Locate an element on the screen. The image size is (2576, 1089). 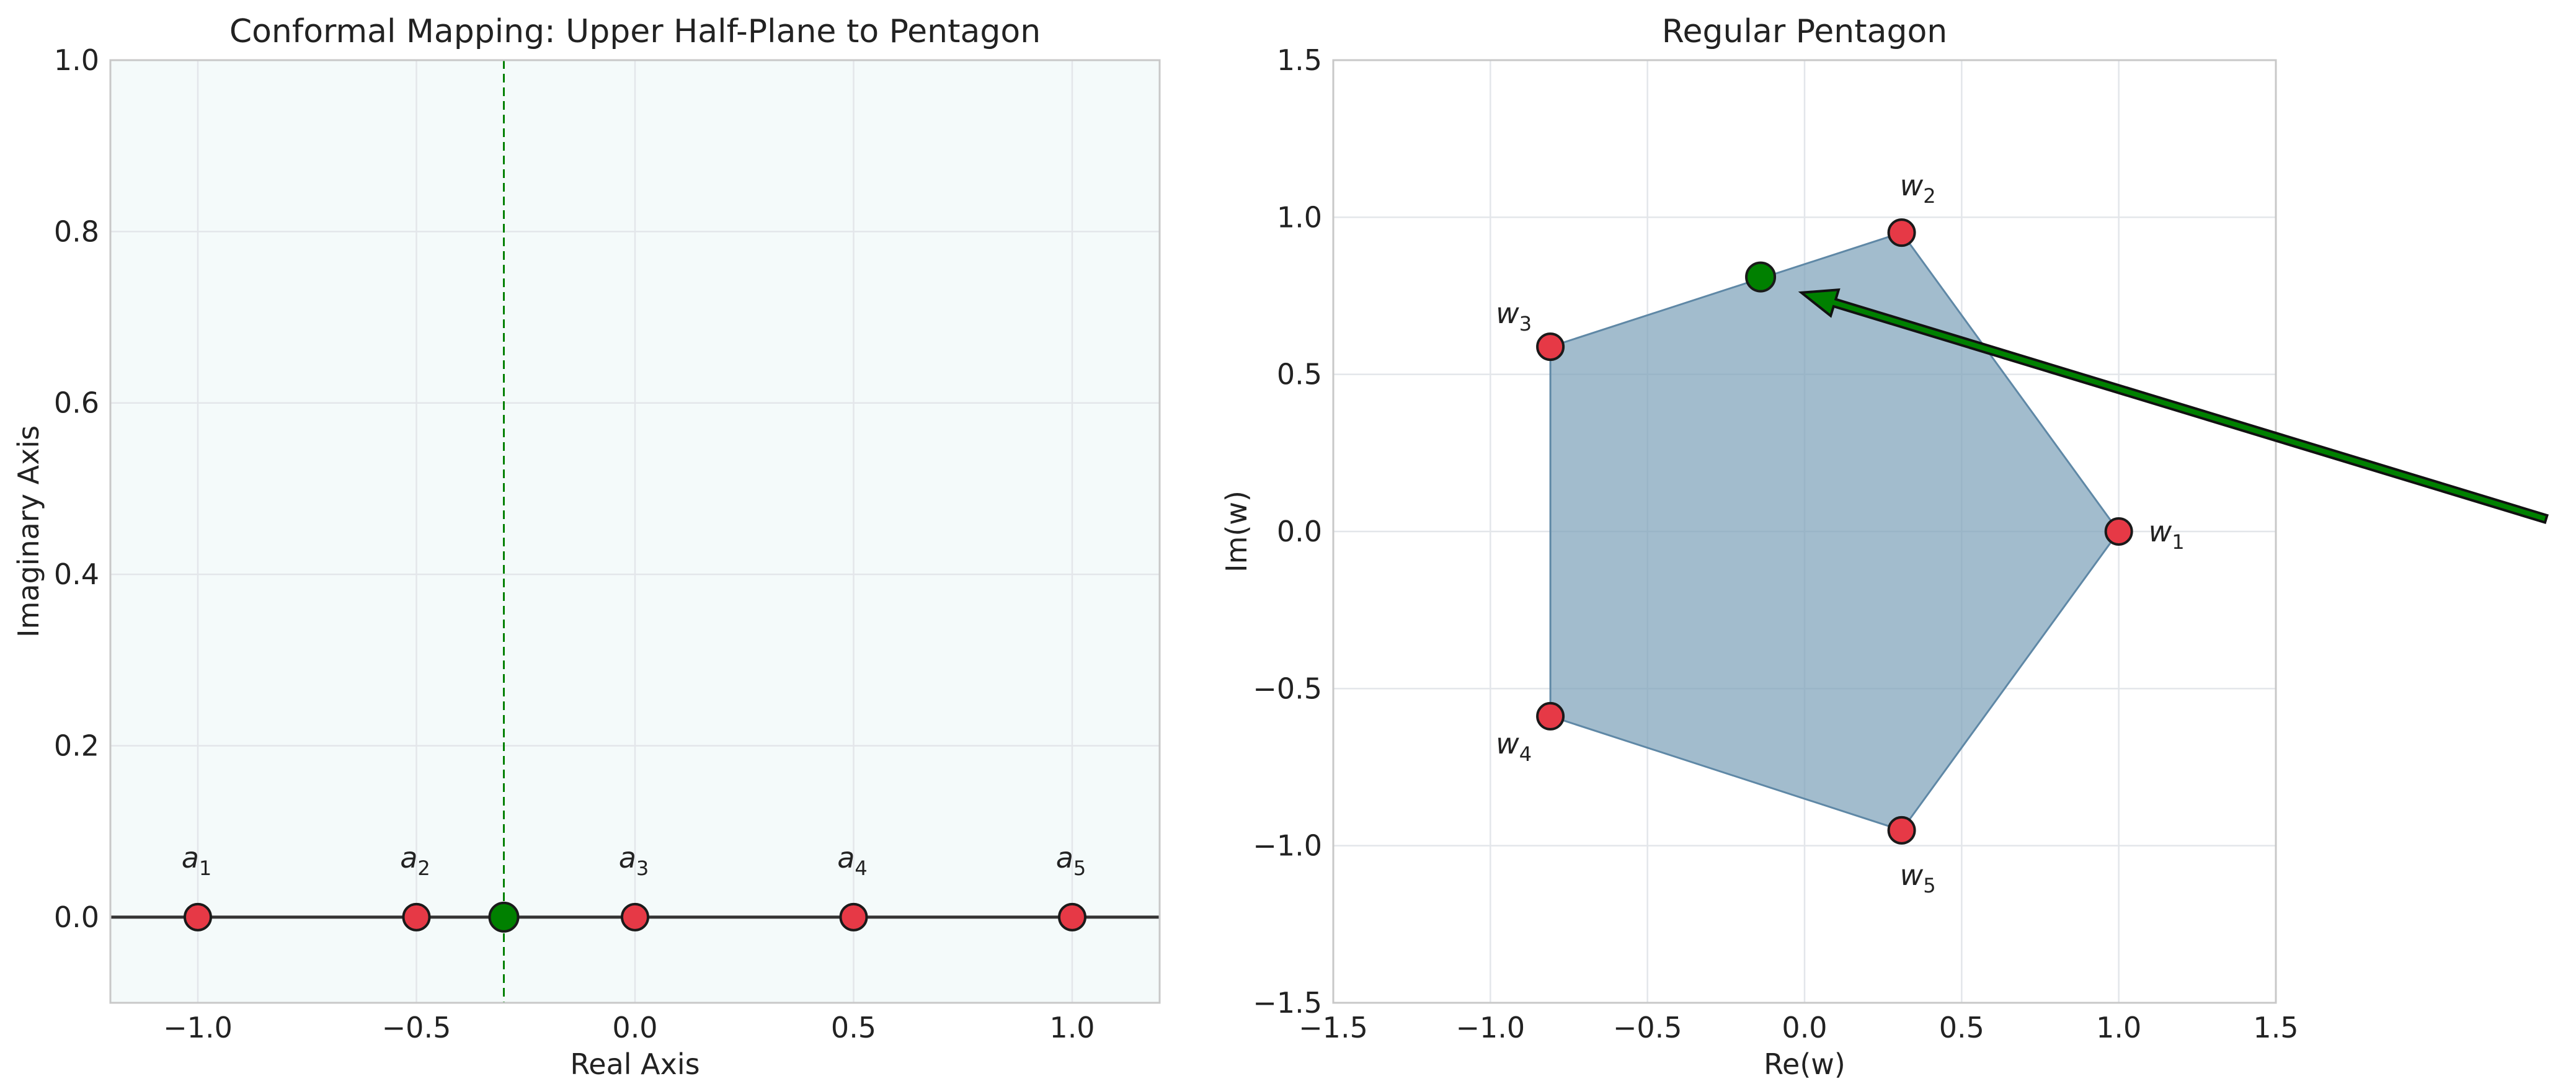
prevertex-label-a3: a3 is located at coordinates (634, 860).